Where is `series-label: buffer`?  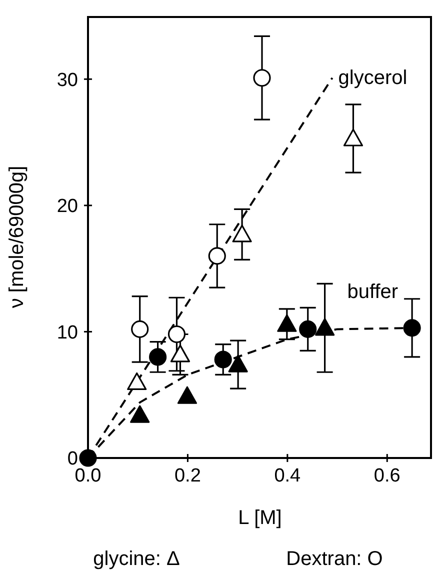
series-label: buffer is located at coordinates (372, 291).